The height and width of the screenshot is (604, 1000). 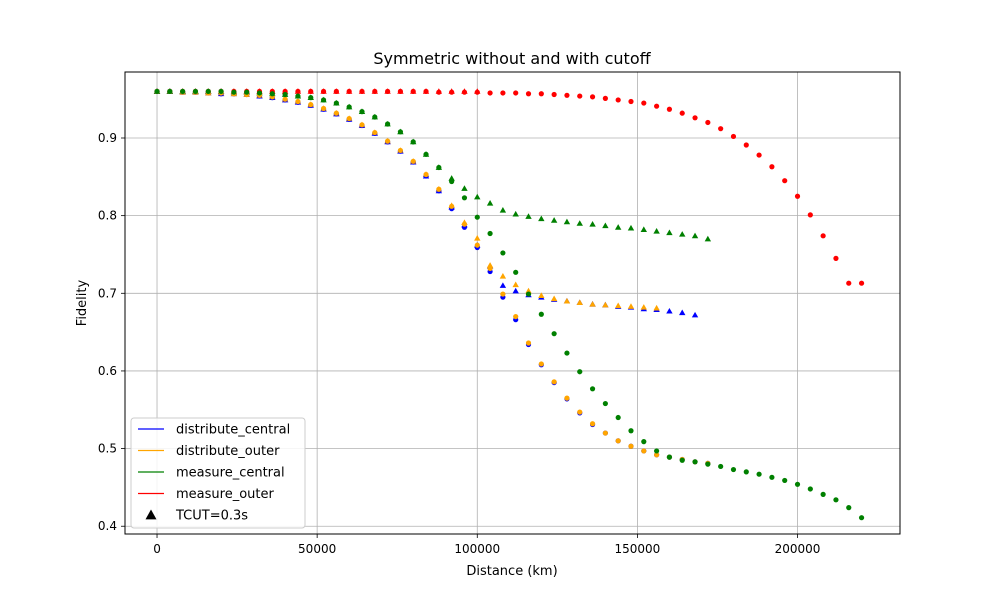 I want to click on x-tick-label: 200000, so click(x=798, y=549).